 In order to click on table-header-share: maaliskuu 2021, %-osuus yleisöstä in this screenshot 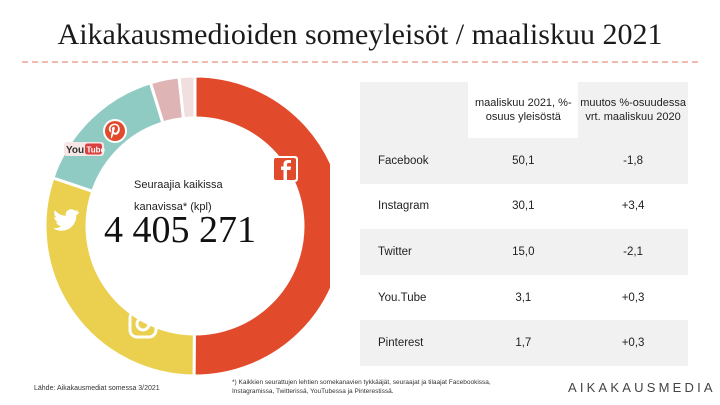, I will do `click(523, 110)`.